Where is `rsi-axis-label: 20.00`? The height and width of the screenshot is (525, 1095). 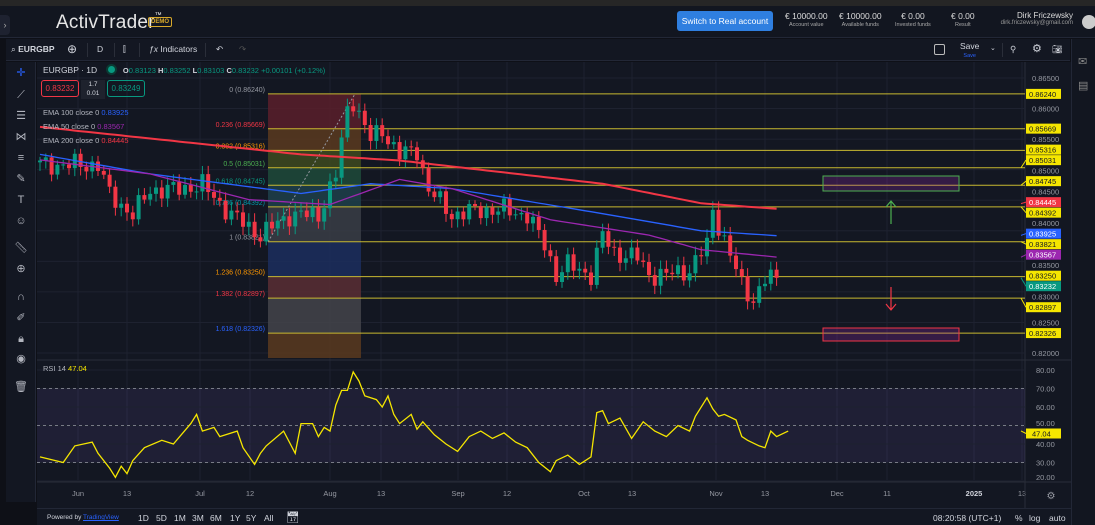 rsi-axis-label: 20.00 is located at coordinates (1045, 477).